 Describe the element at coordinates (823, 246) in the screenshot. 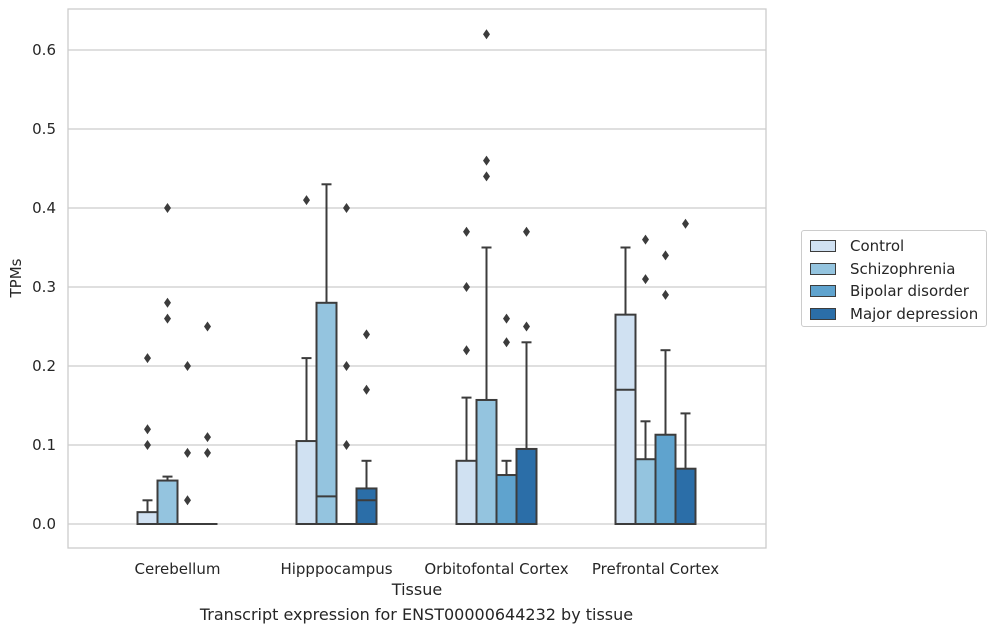

I see `legend-swatch-control` at that location.